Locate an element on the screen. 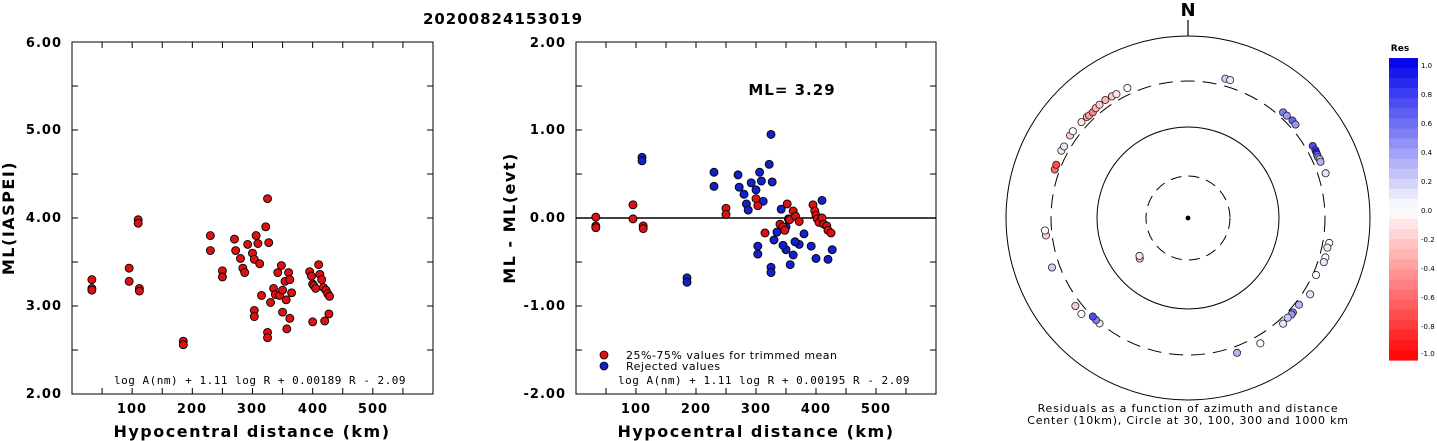 This screenshot has height=441, width=1437. center-point is located at coordinates (1188, 218).